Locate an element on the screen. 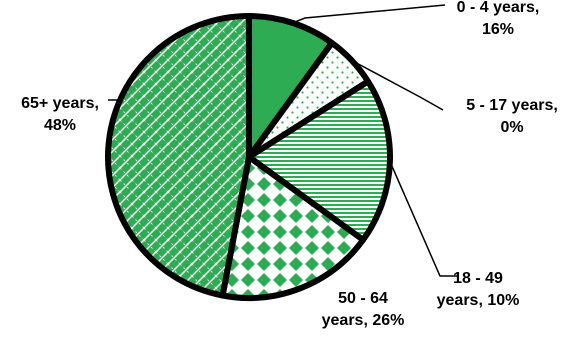 This screenshot has width=569, height=341. slice-label-line: 48% is located at coordinates (60, 125).